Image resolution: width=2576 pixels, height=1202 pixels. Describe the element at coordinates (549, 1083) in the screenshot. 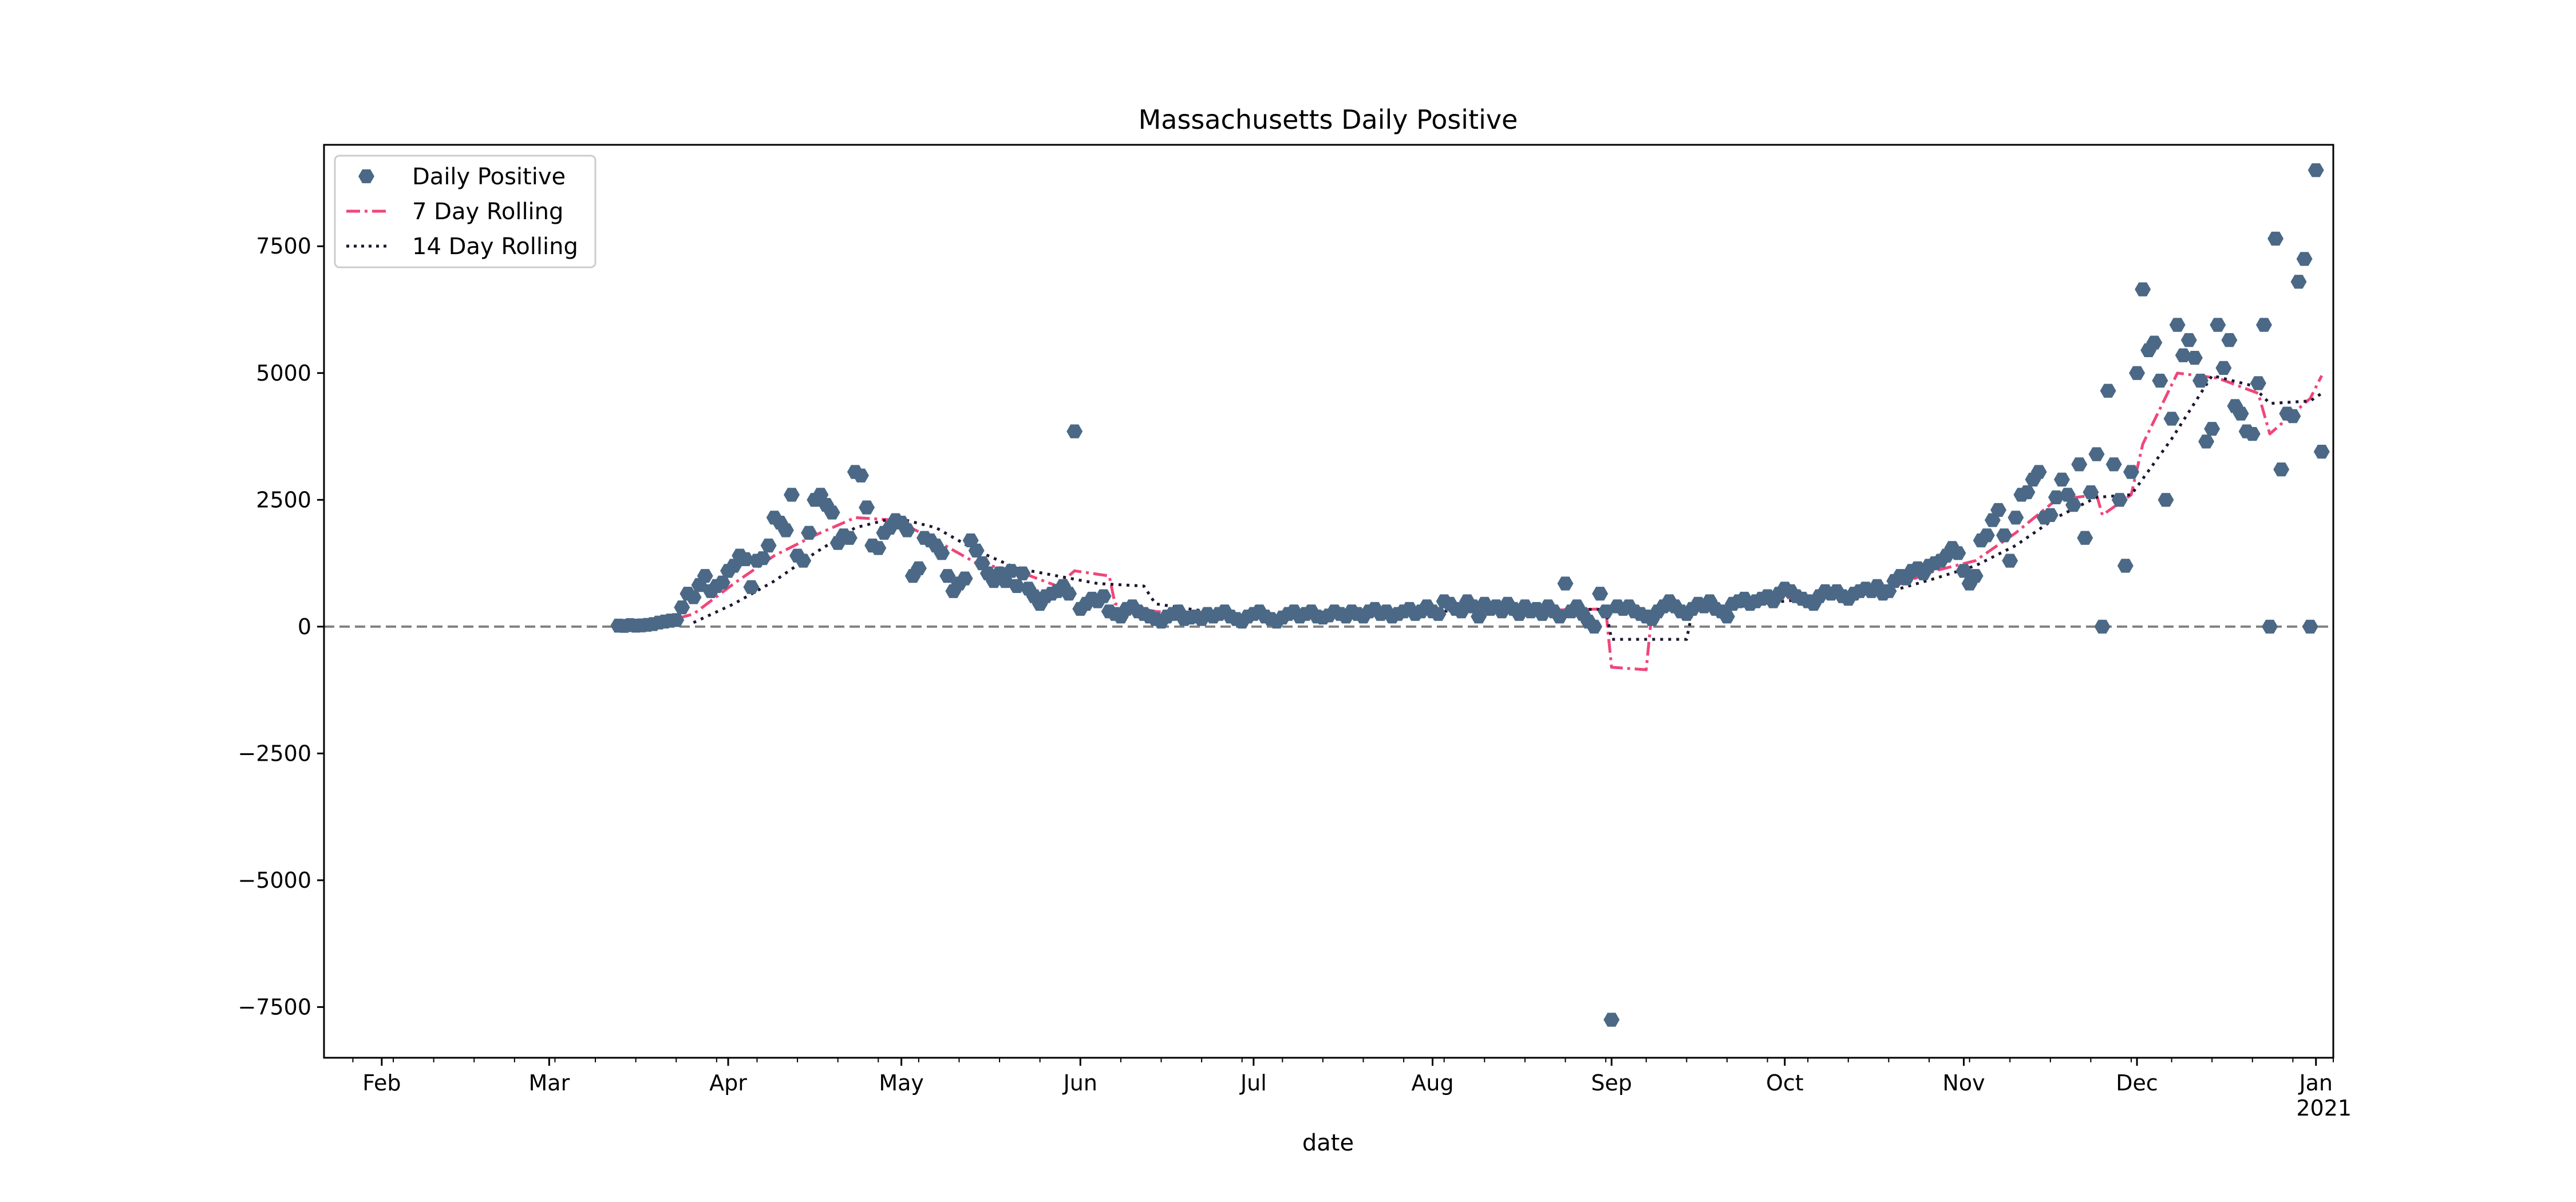

I see `x-tick-label: Mar` at that location.